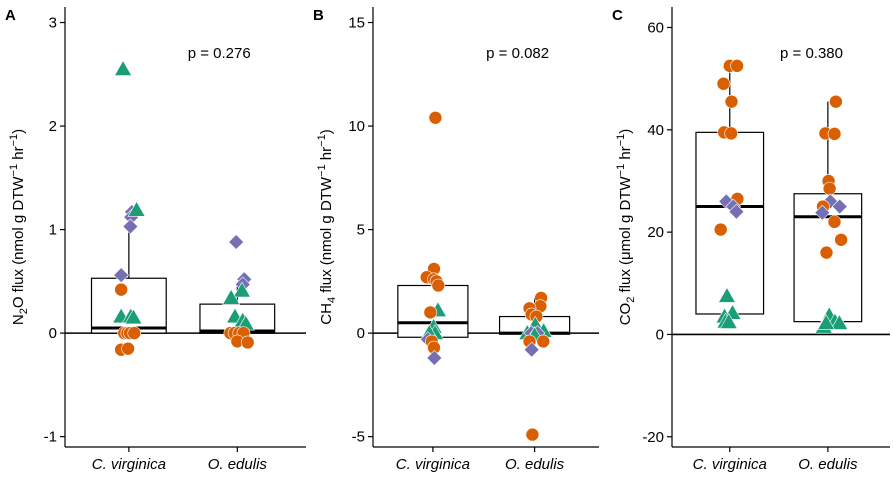 The image size is (893, 481). What do you see at coordinates (356, 23) in the screenshot?
I see `y-tick-label: 15` at bounding box center [356, 23].